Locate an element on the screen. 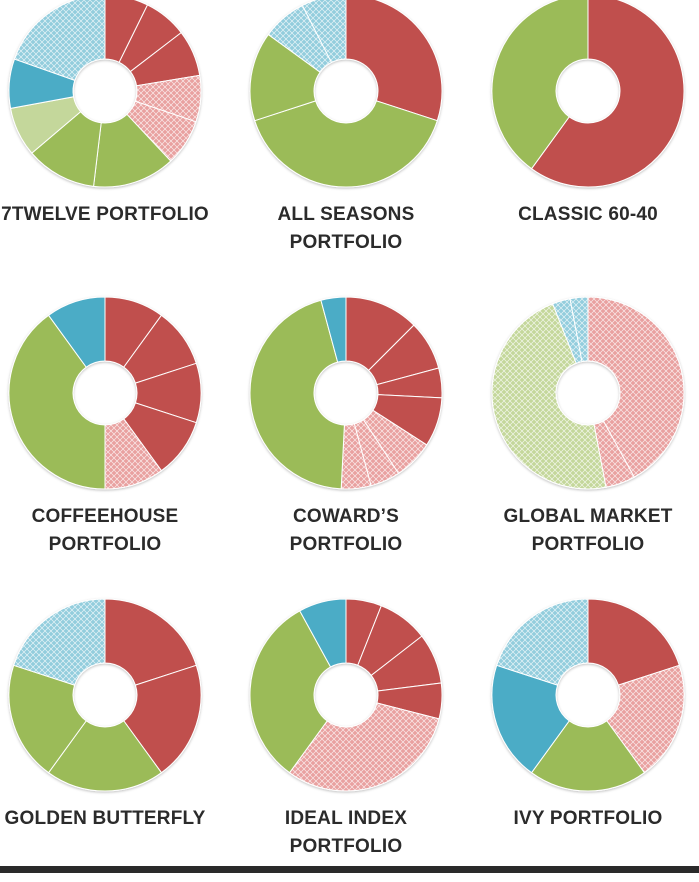  portfolio-label: COWARD’S PORTFOLIO is located at coordinates (346, 530).